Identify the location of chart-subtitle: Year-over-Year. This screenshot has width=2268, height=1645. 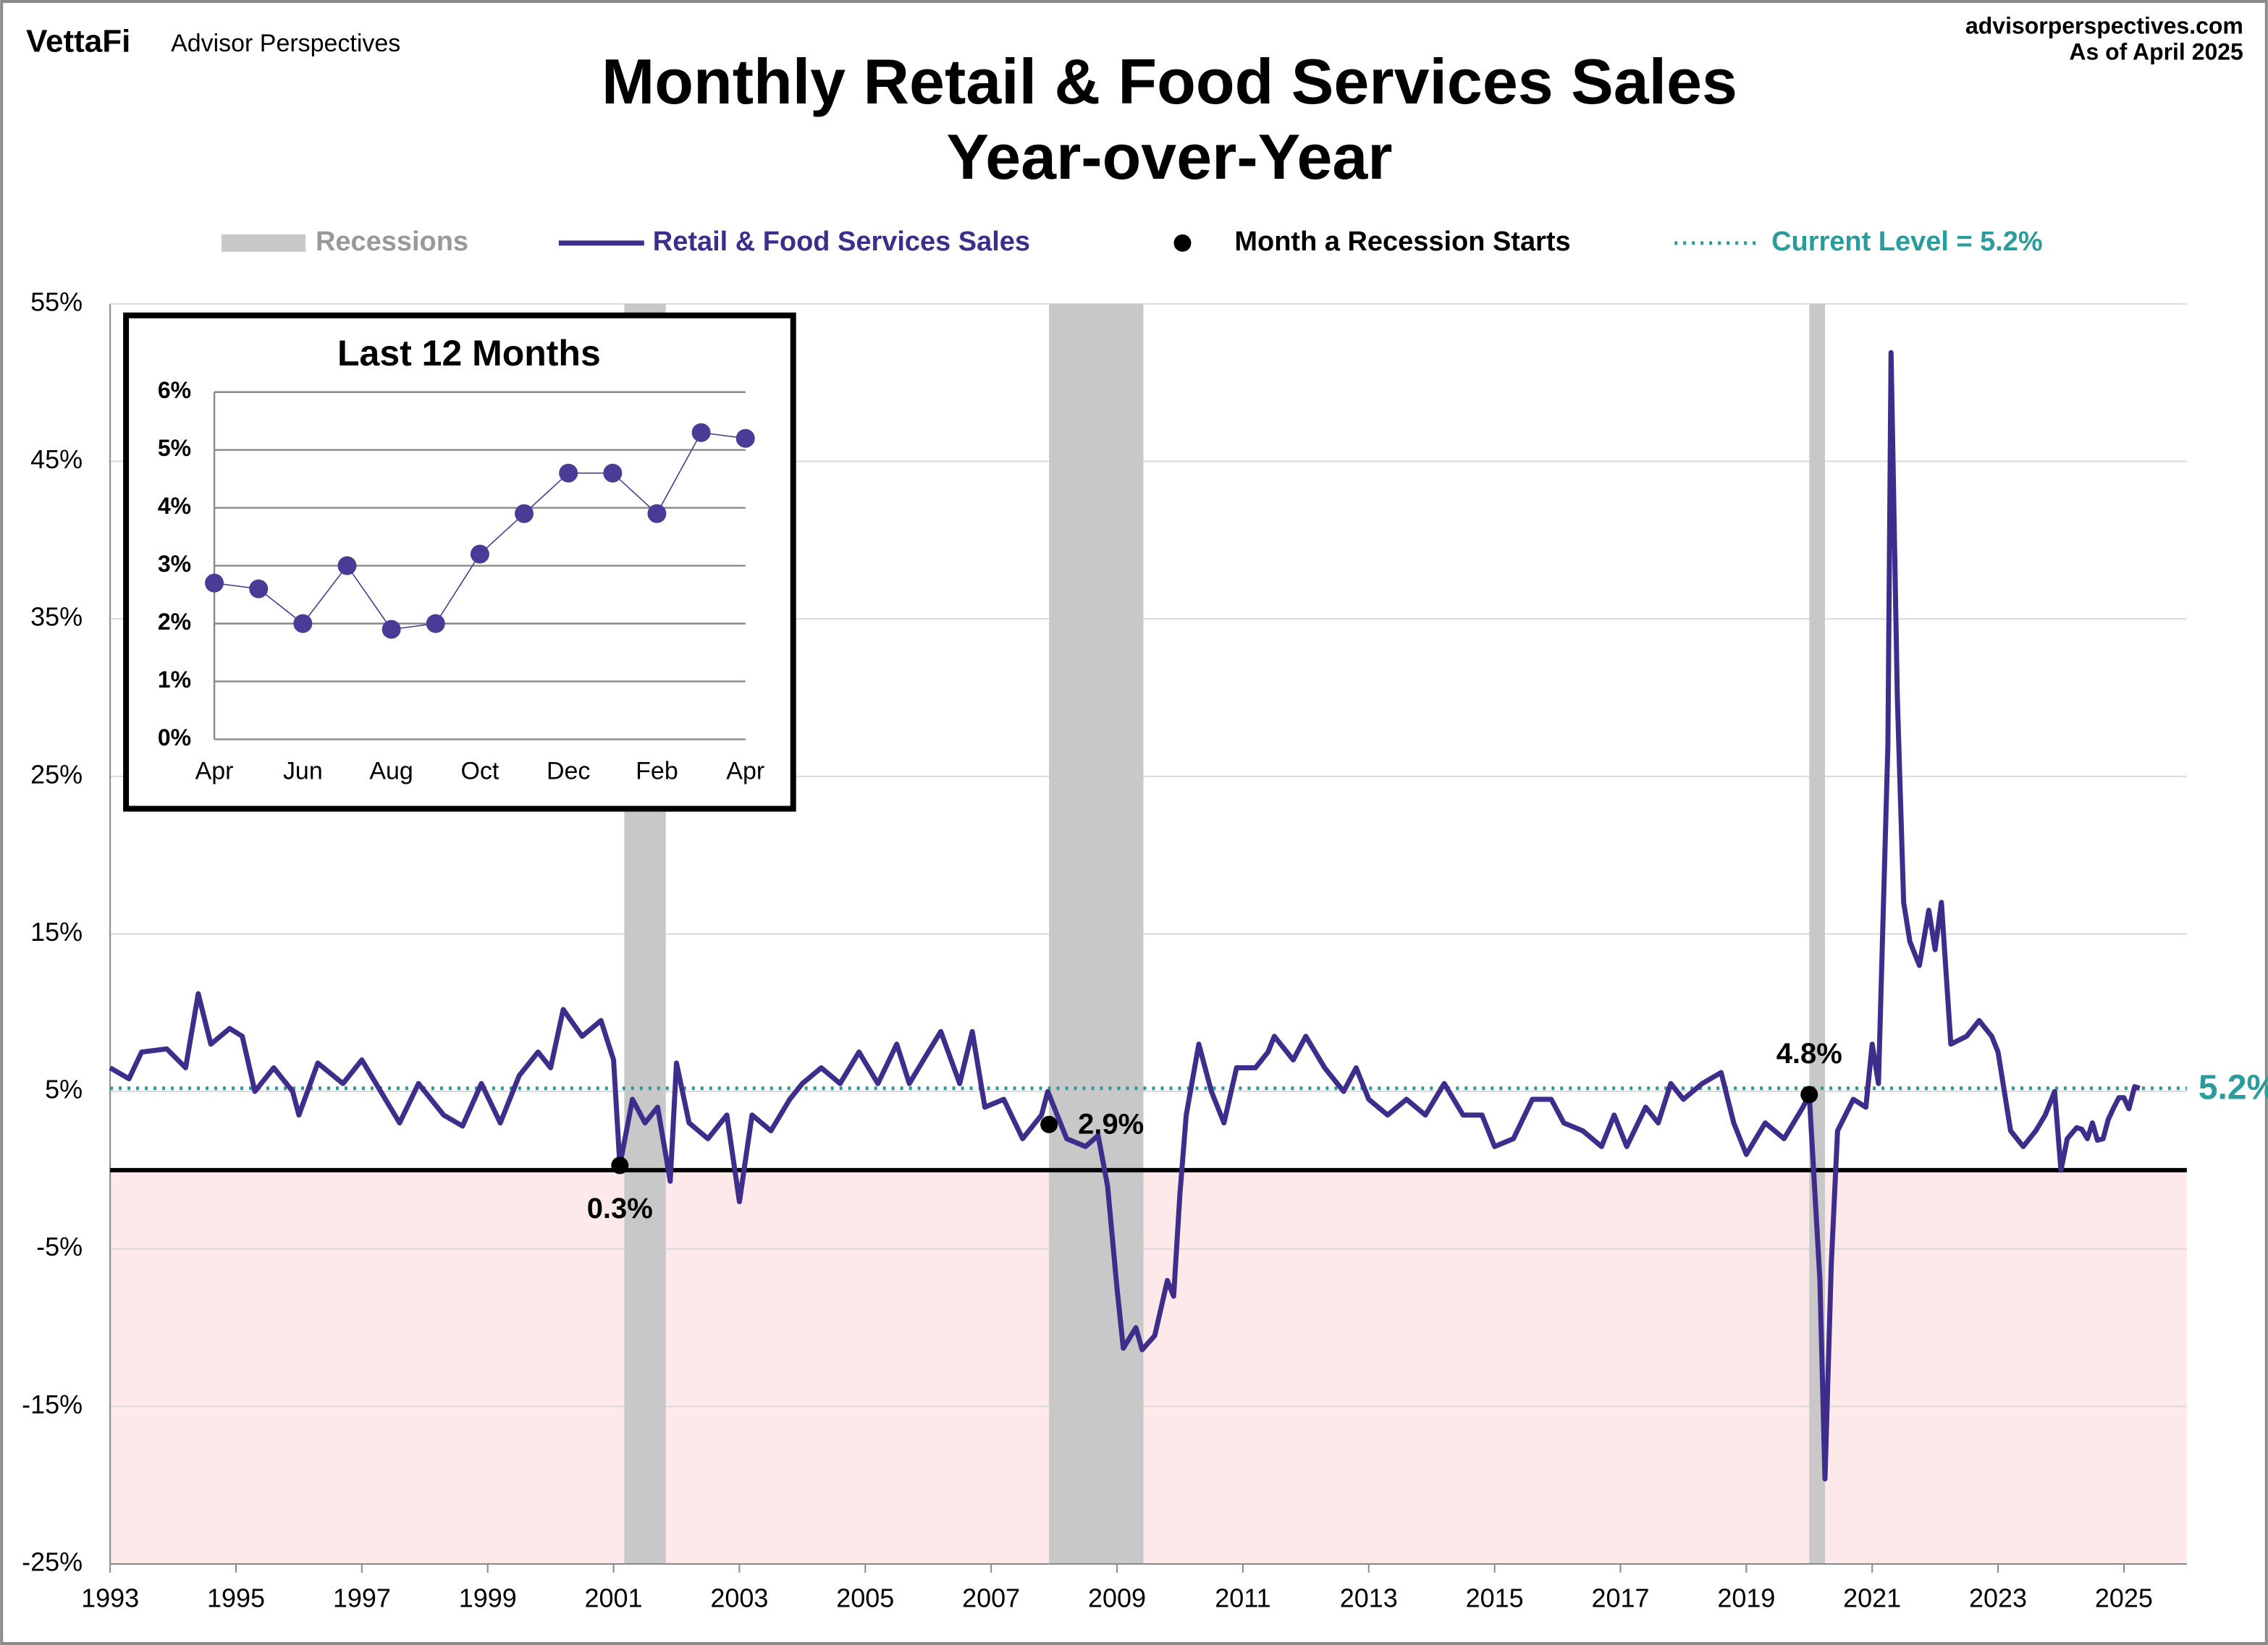
(1169, 157).